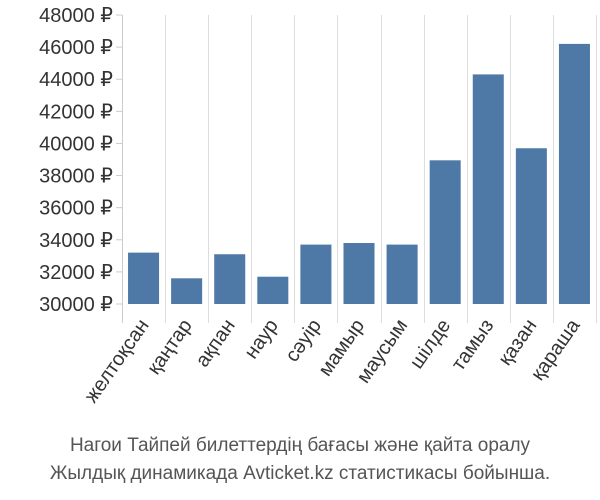  I want to click on x-tick-label: шілде, so click(431, 344).